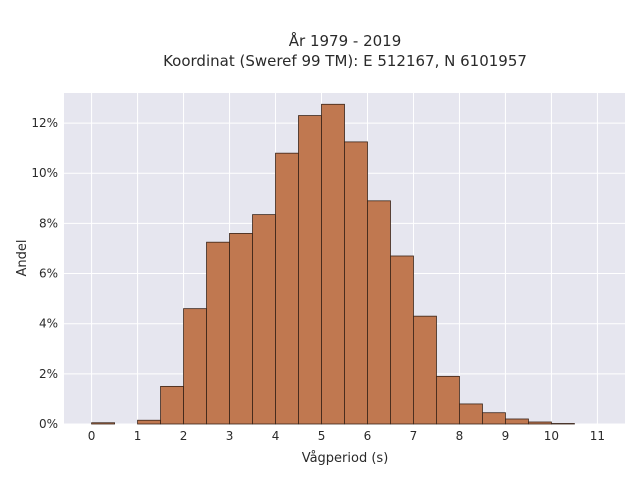 Image resolution: width=640 pixels, height=480 pixels. Describe the element at coordinates (368, 436) in the screenshot. I see `x-tick-label: 6` at that location.